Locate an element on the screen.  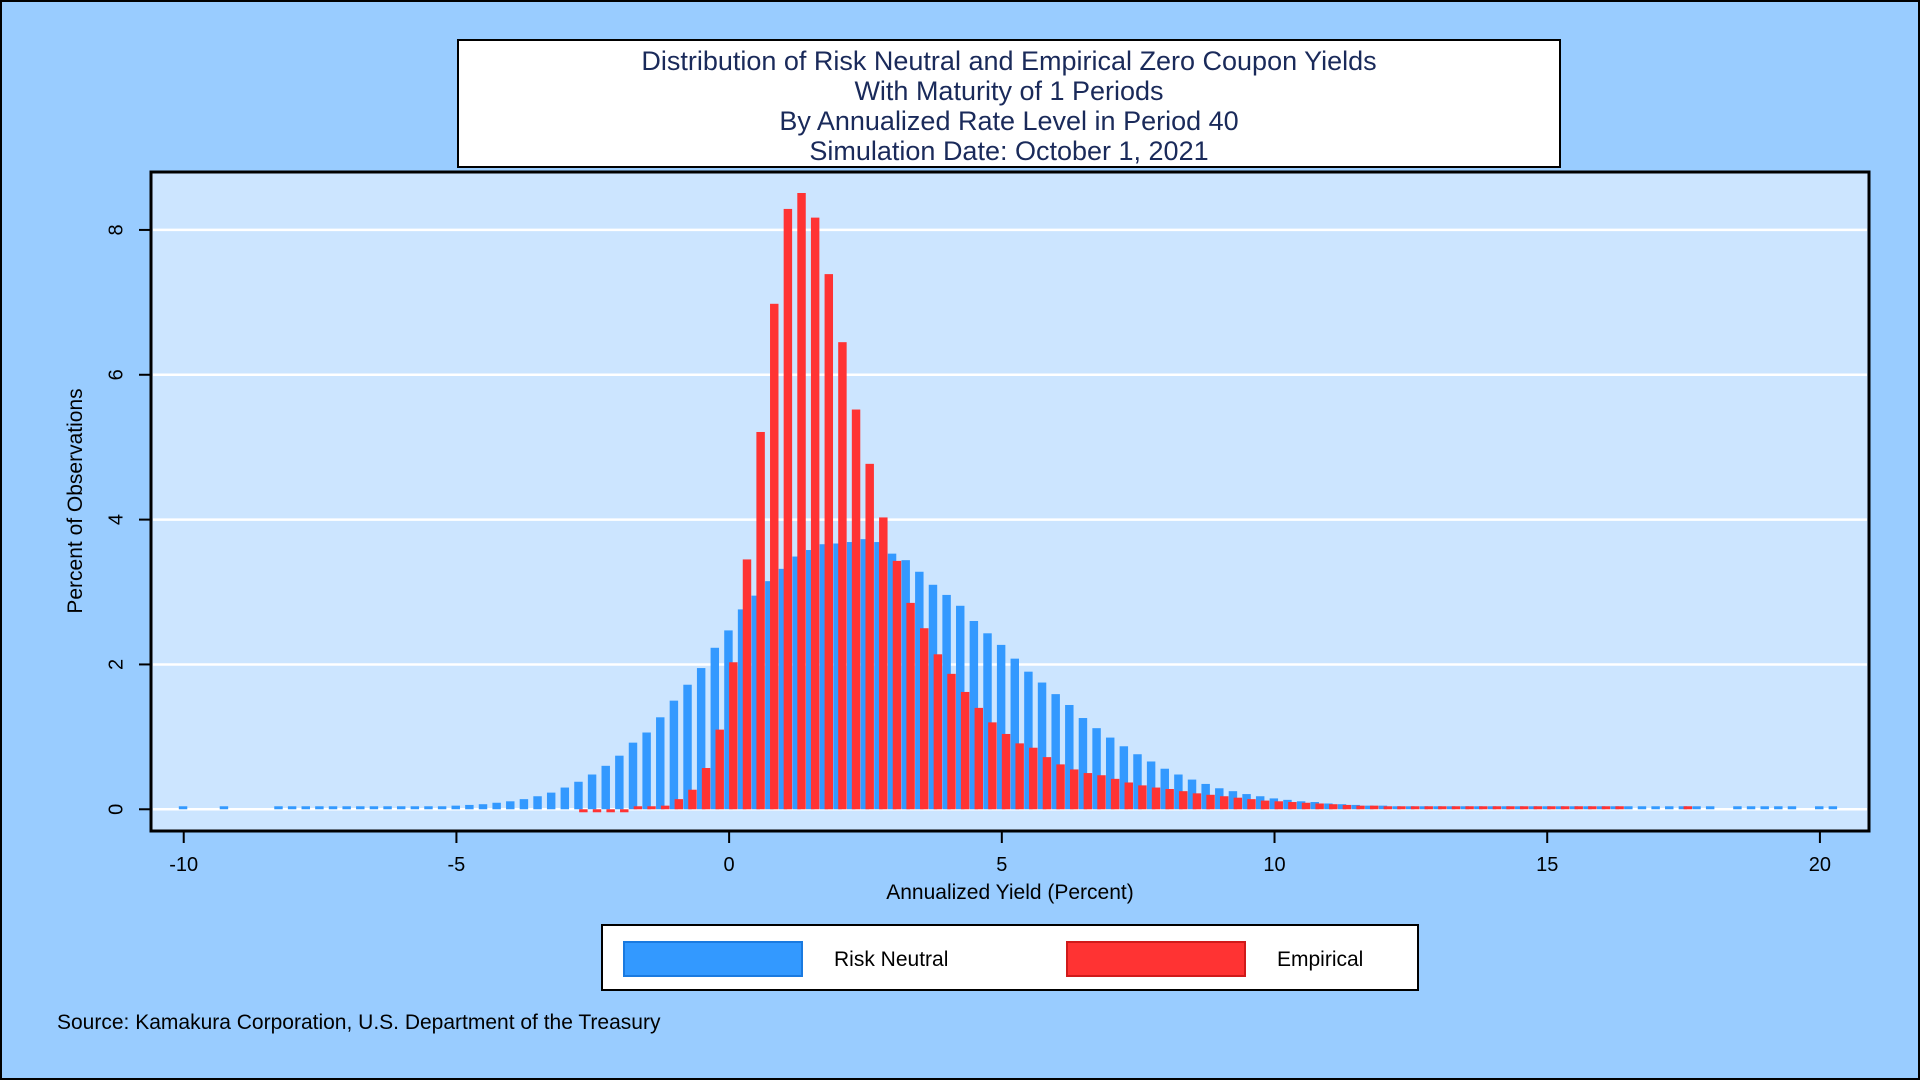
x-tick-label--5: -5 is located at coordinates (457, 865).